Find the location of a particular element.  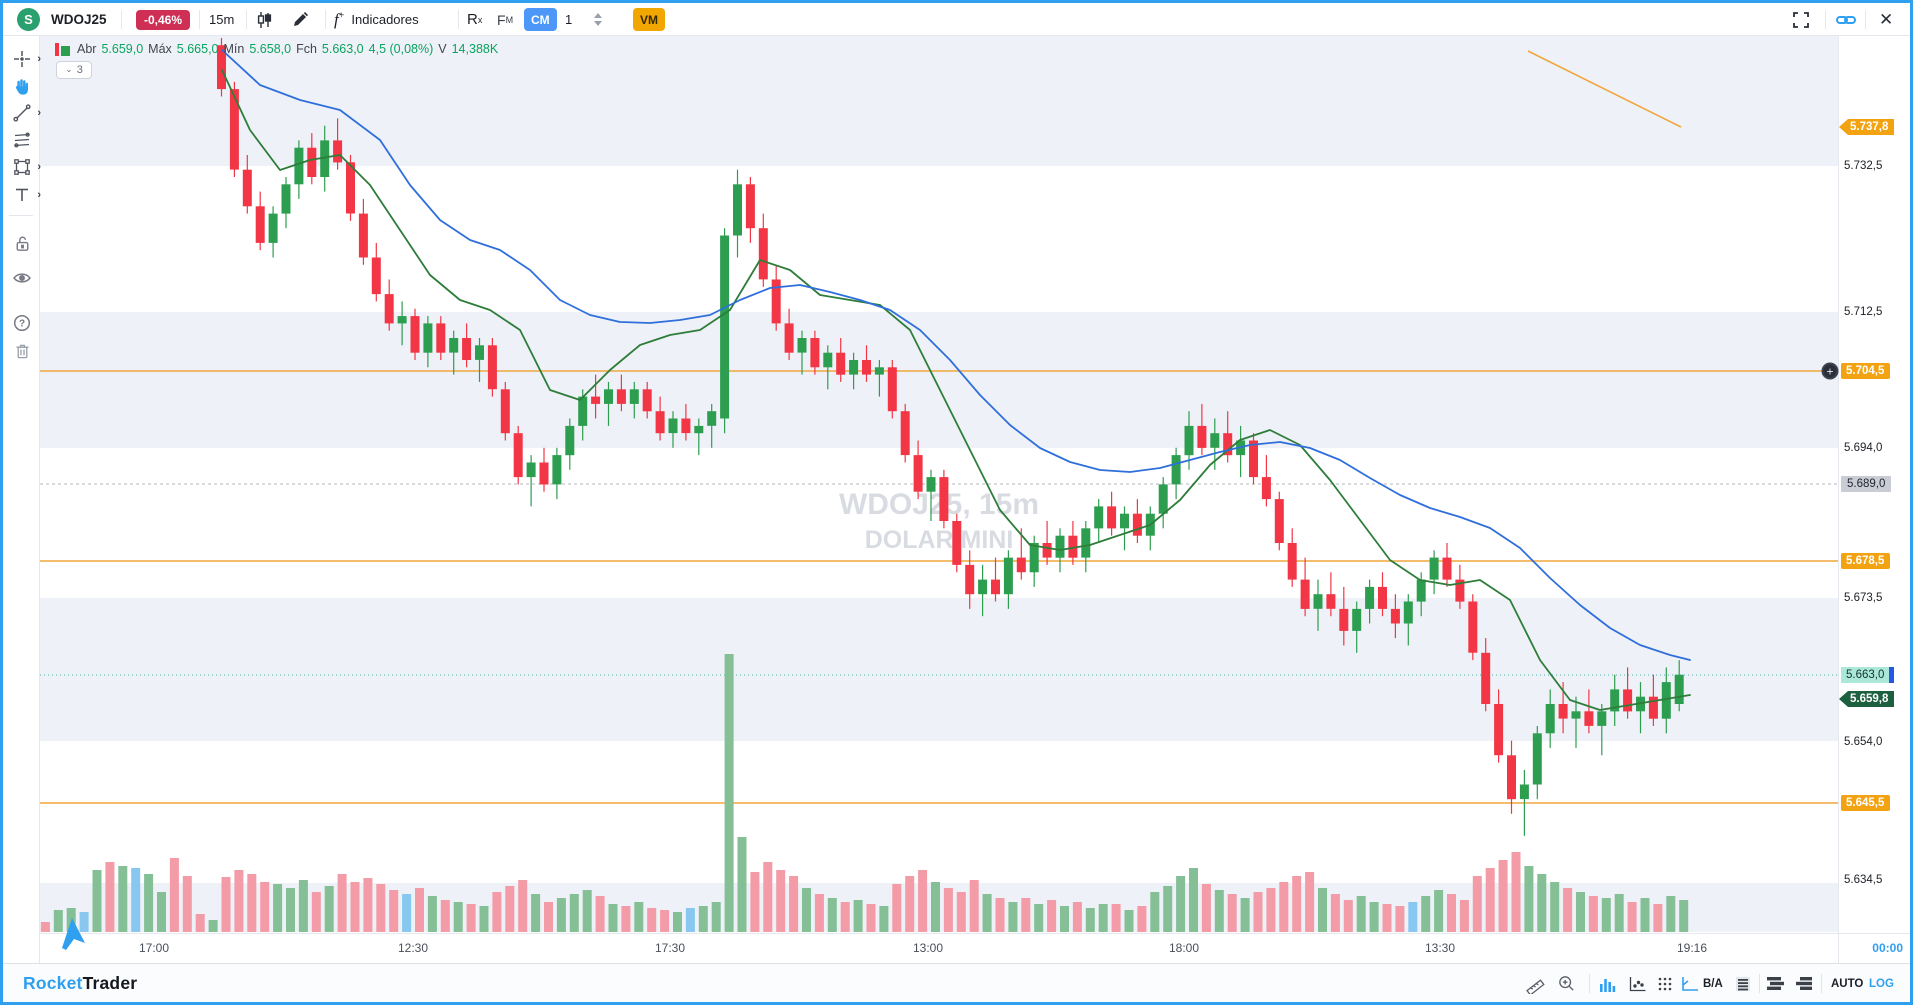

line-plus-marker-icon: + is located at coordinates (1830, 371).